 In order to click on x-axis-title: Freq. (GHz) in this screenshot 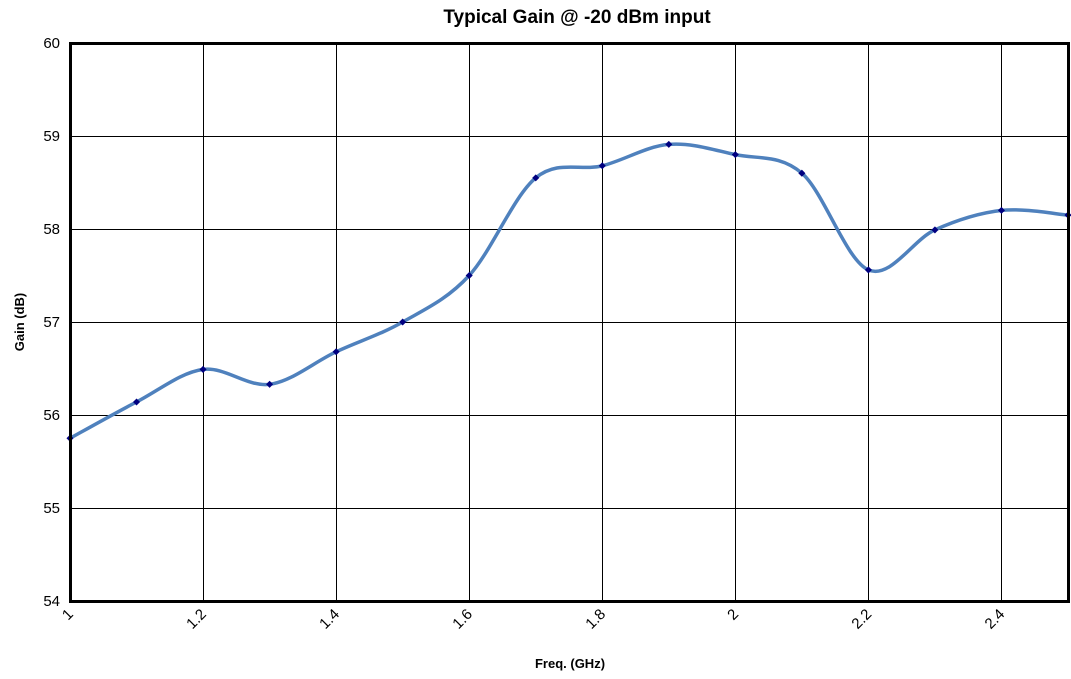, I will do `click(570, 663)`.